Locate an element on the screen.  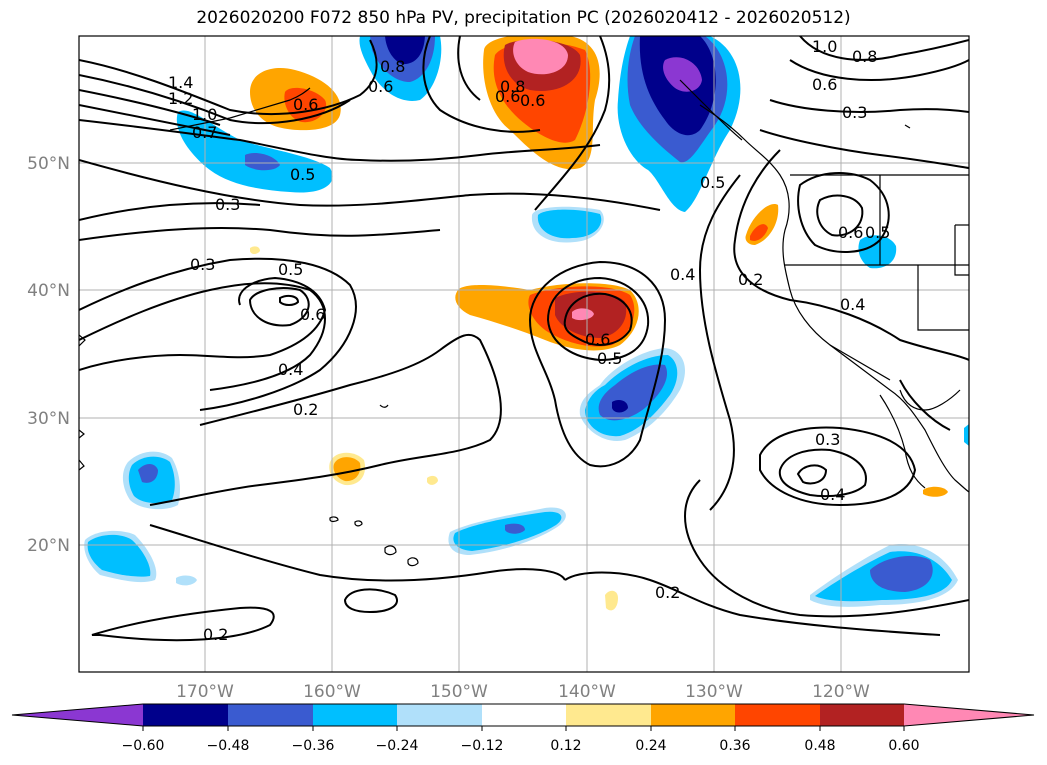
colorbar-tick-label: 0.12 is located at coordinates (565, 746).